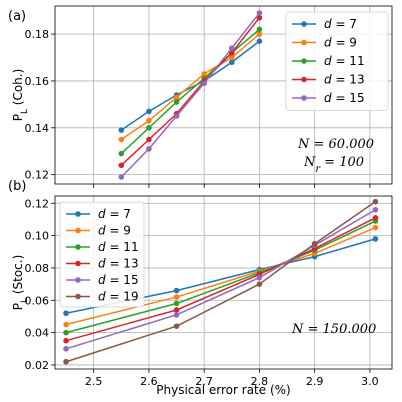 The image size is (402, 402). I want to click on y-tick-label: 0.08, so click(37, 268).